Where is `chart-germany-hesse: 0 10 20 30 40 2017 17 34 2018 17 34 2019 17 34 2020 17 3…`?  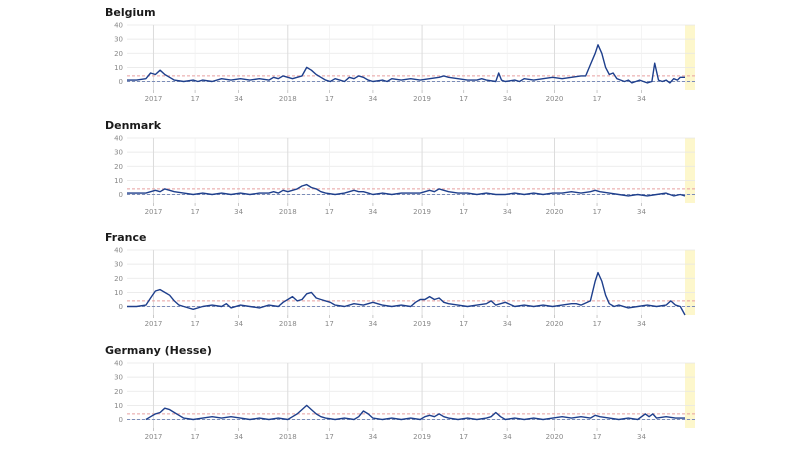
chart-germany-hesse: 0 10 20 30 40 2017 17 34 2018 17 34 2019 17 34 2020 17 3… is located at coordinates (404, 400).